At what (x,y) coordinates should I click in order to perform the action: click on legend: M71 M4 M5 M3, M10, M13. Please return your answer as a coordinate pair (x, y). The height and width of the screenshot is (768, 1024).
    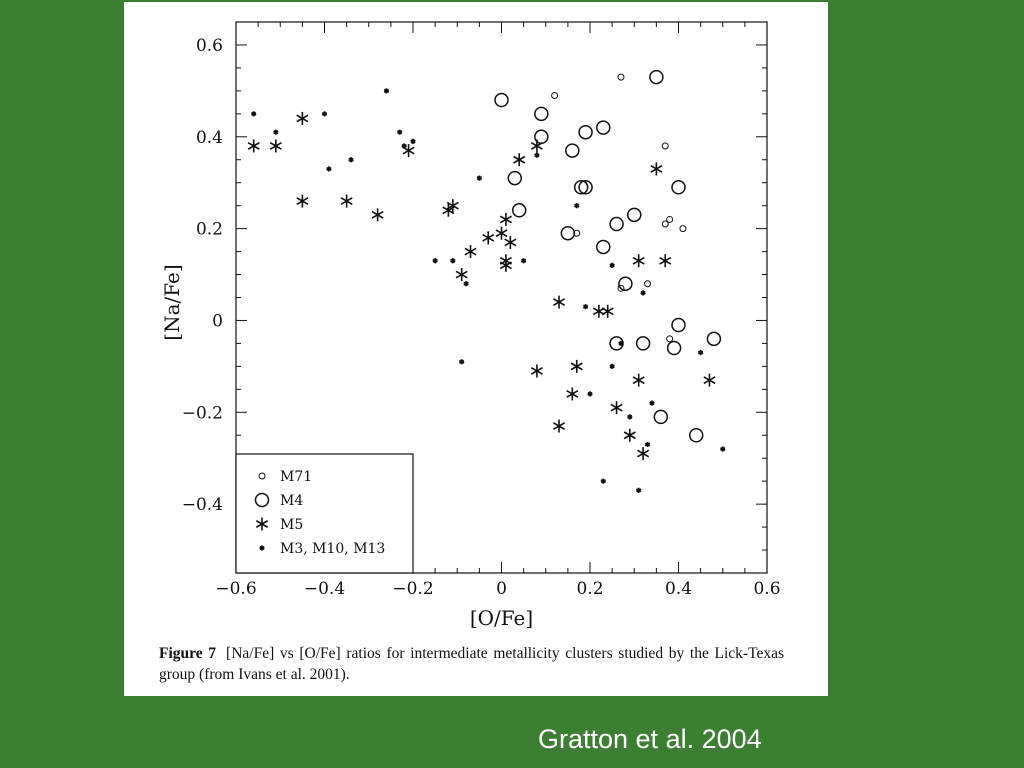
    Looking at the image, I should click on (324, 513).